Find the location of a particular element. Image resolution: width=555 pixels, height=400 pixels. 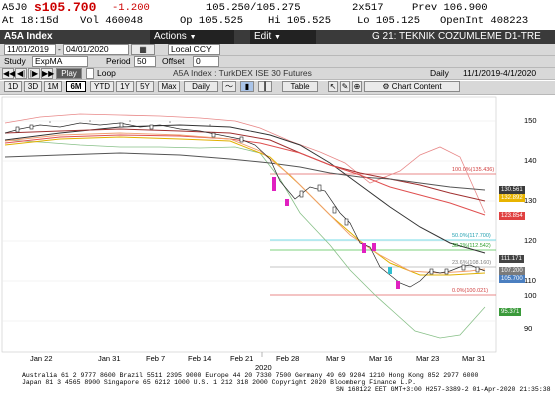

loop-checkbox is located at coordinates (90, 73).